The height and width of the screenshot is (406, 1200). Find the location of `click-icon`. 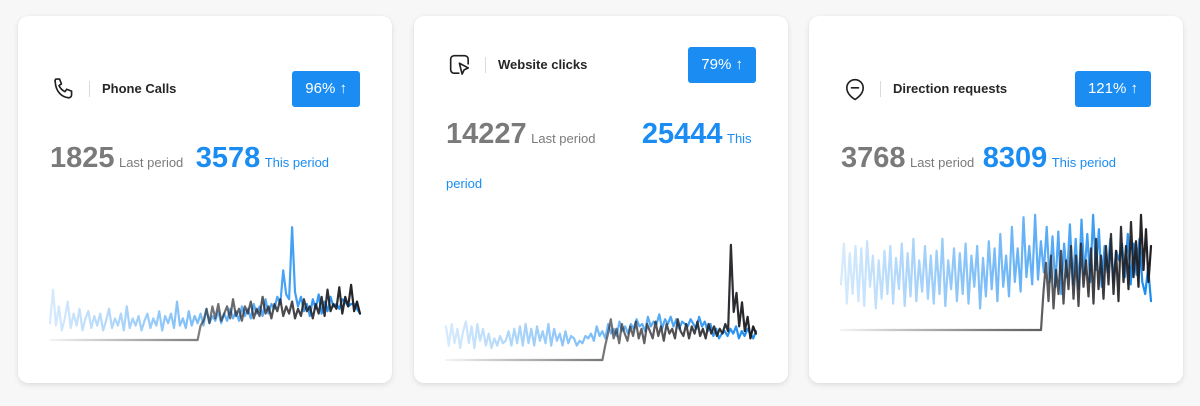

click-icon is located at coordinates (460, 65).